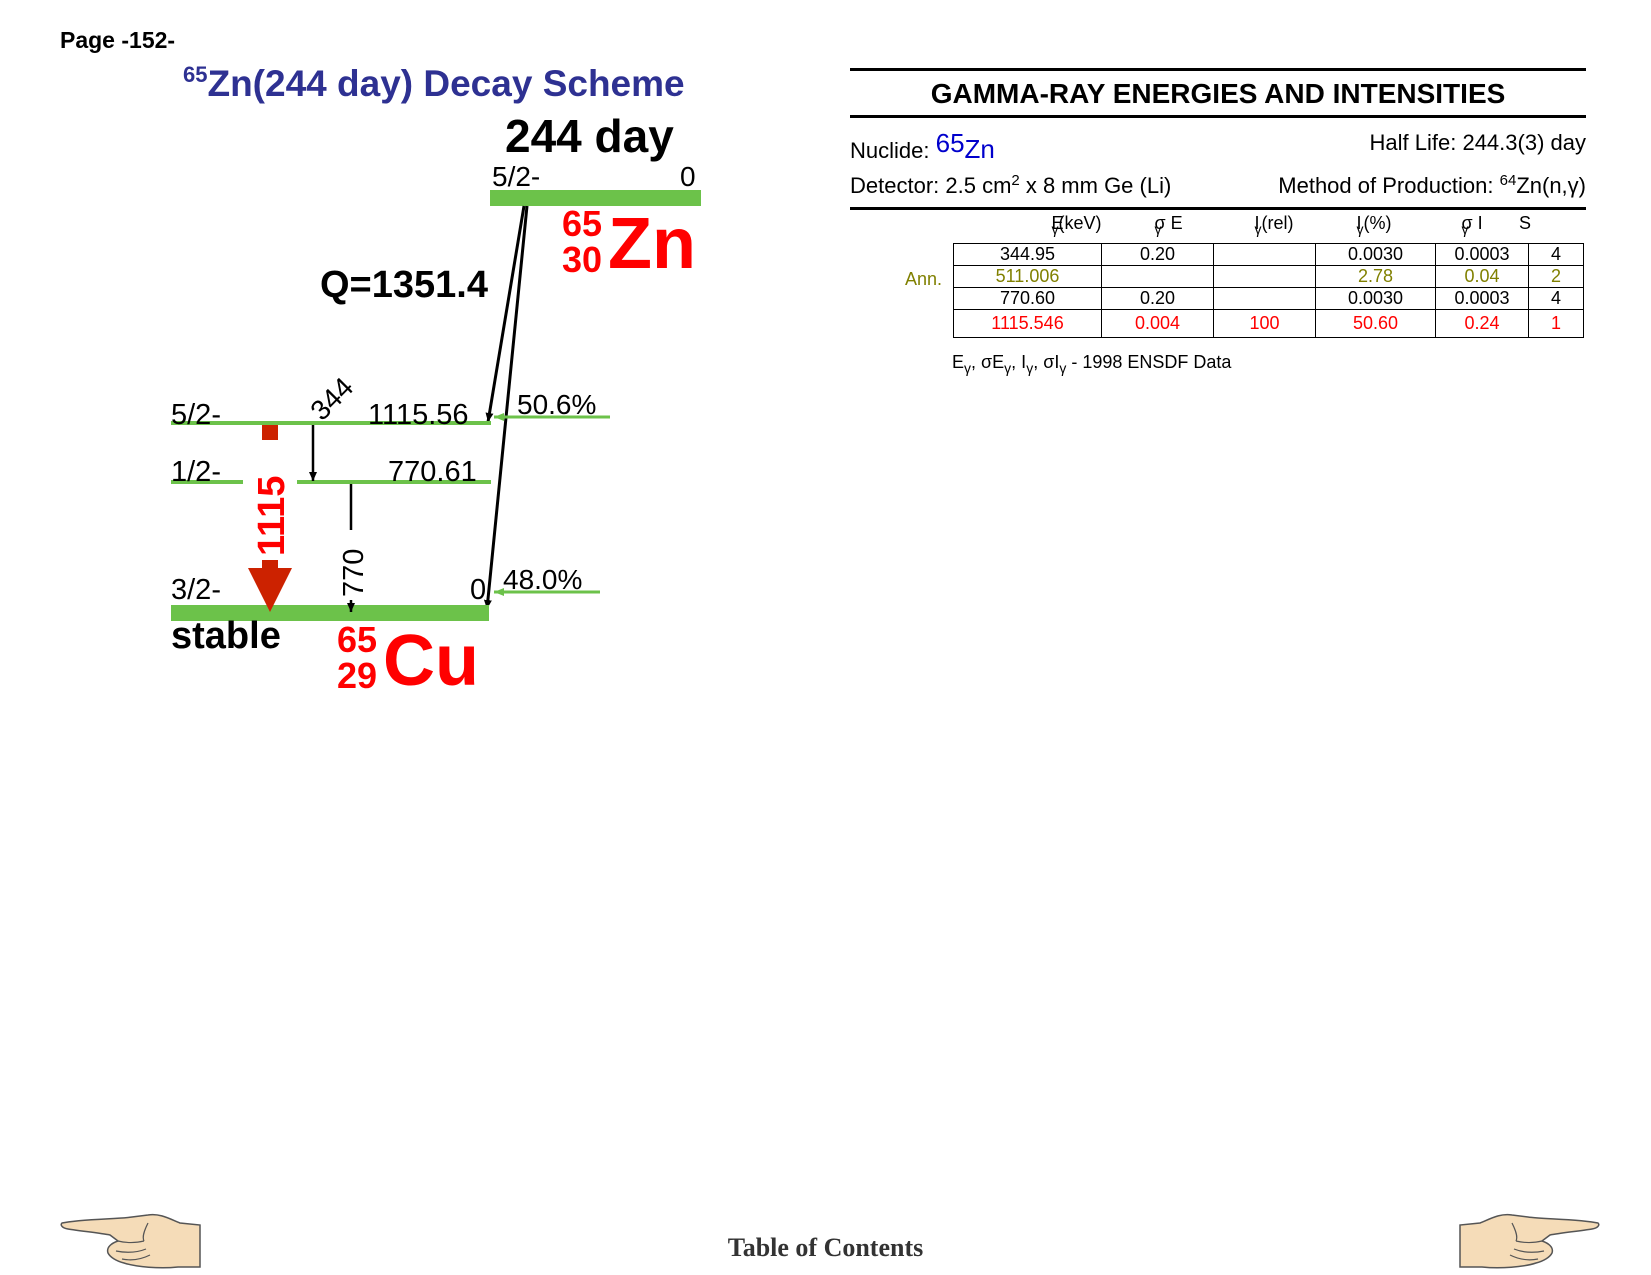 This screenshot has width=1651, height=1275. What do you see at coordinates (270, 590) in the screenshot?
I see `transition-1115-head` at bounding box center [270, 590].